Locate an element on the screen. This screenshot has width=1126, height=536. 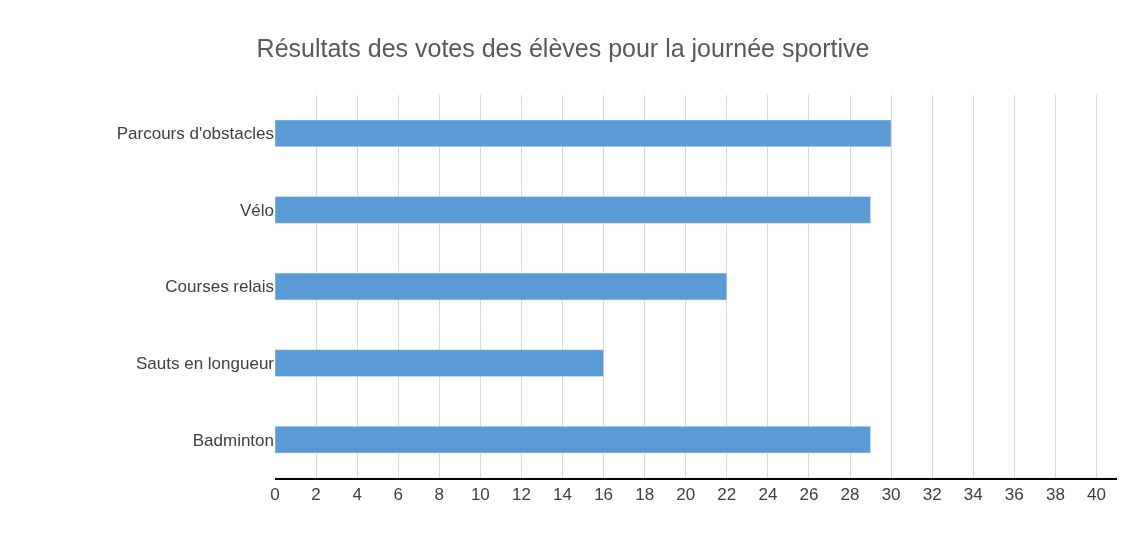
x-tick-label: 0 is located at coordinates (275, 495).